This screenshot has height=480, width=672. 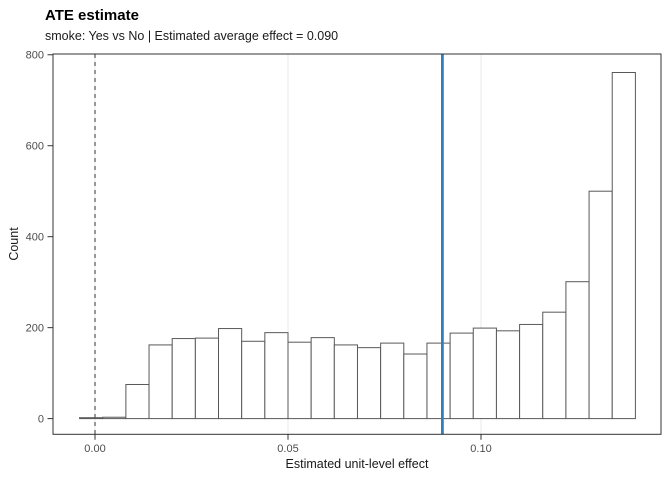 What do you see at coordinates (94, 449) in the screenshot?
I see `x-tick-label: 0.00` at bounding box center [94, 449].